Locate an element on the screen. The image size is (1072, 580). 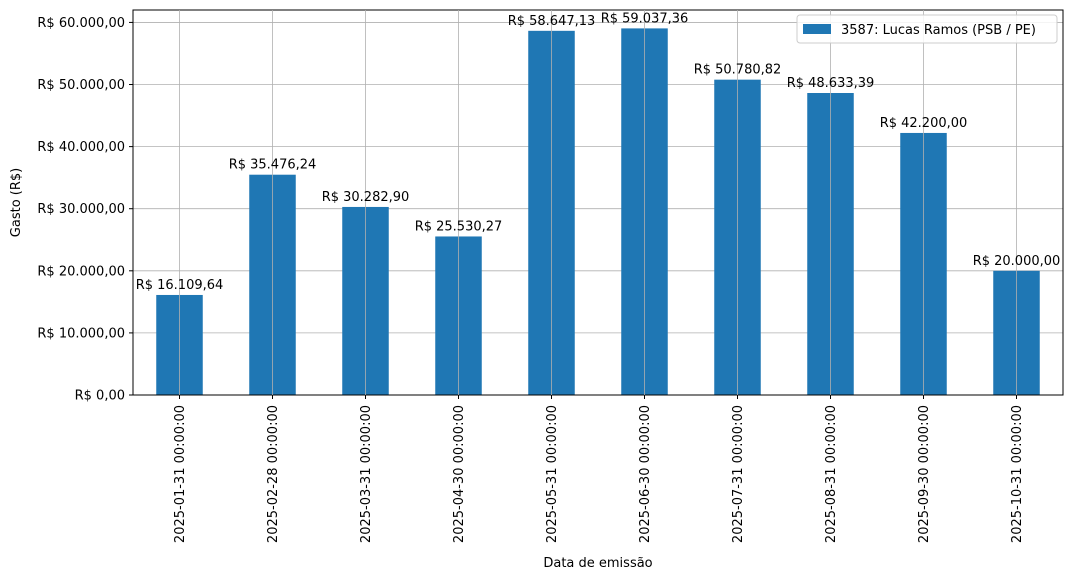
data-label: R$ 35.476,24 is located at coordinates (273, 165).